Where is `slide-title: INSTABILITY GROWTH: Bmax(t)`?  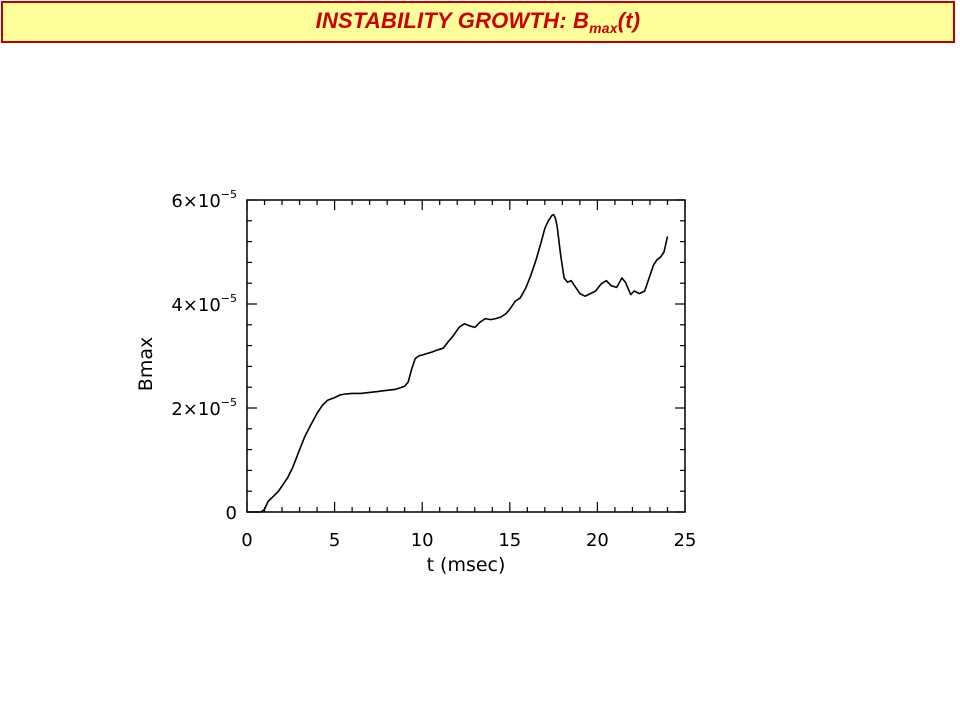
slide-title: INSTABILITY GROWTH: Bmax(t) is located at coordinates (478, 22).